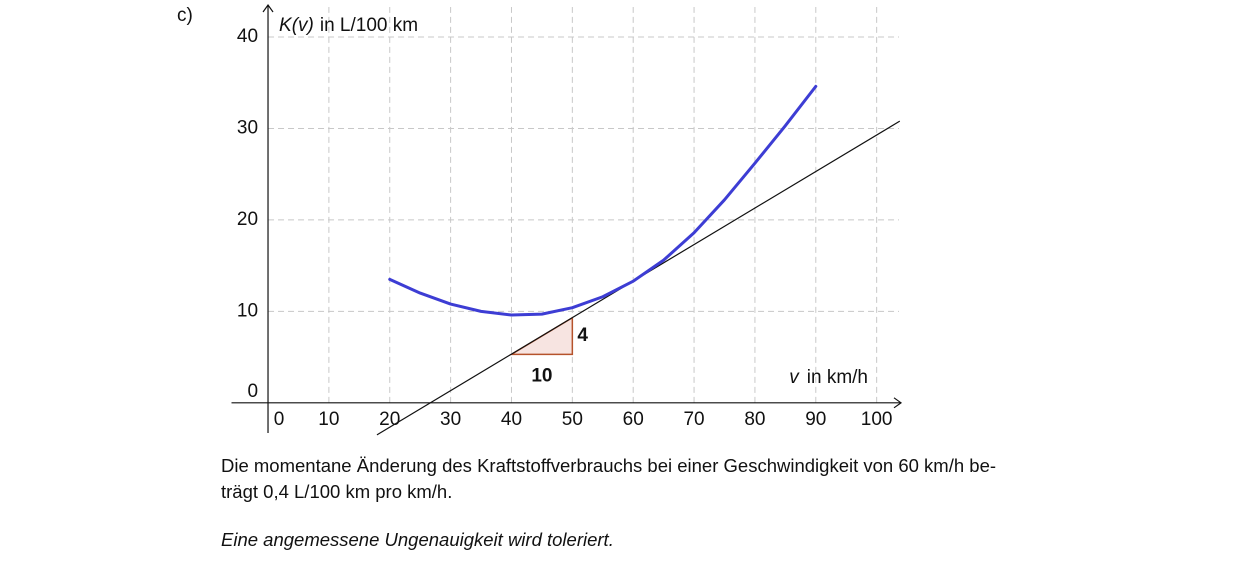 Image resolution: width=1240 pixels, height=566 pixels. Describe the element at coordinates (633, 419) in the screenshot. I see `x-tick-label: 60` at that location.